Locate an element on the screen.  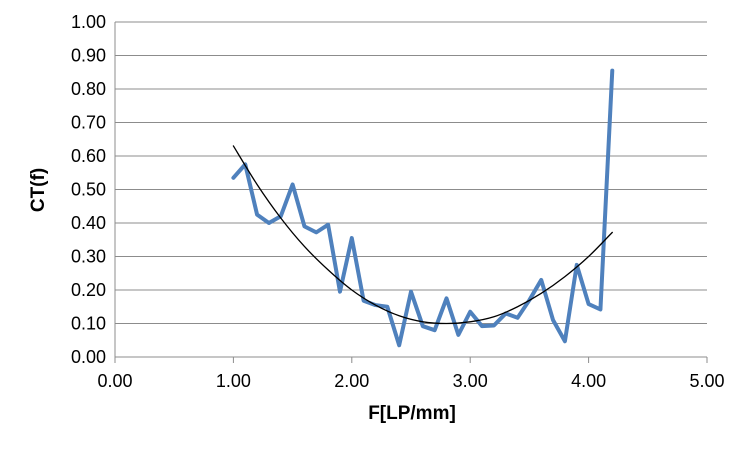
x-tick-label: 2.00 is located at coordinates (351, 381).